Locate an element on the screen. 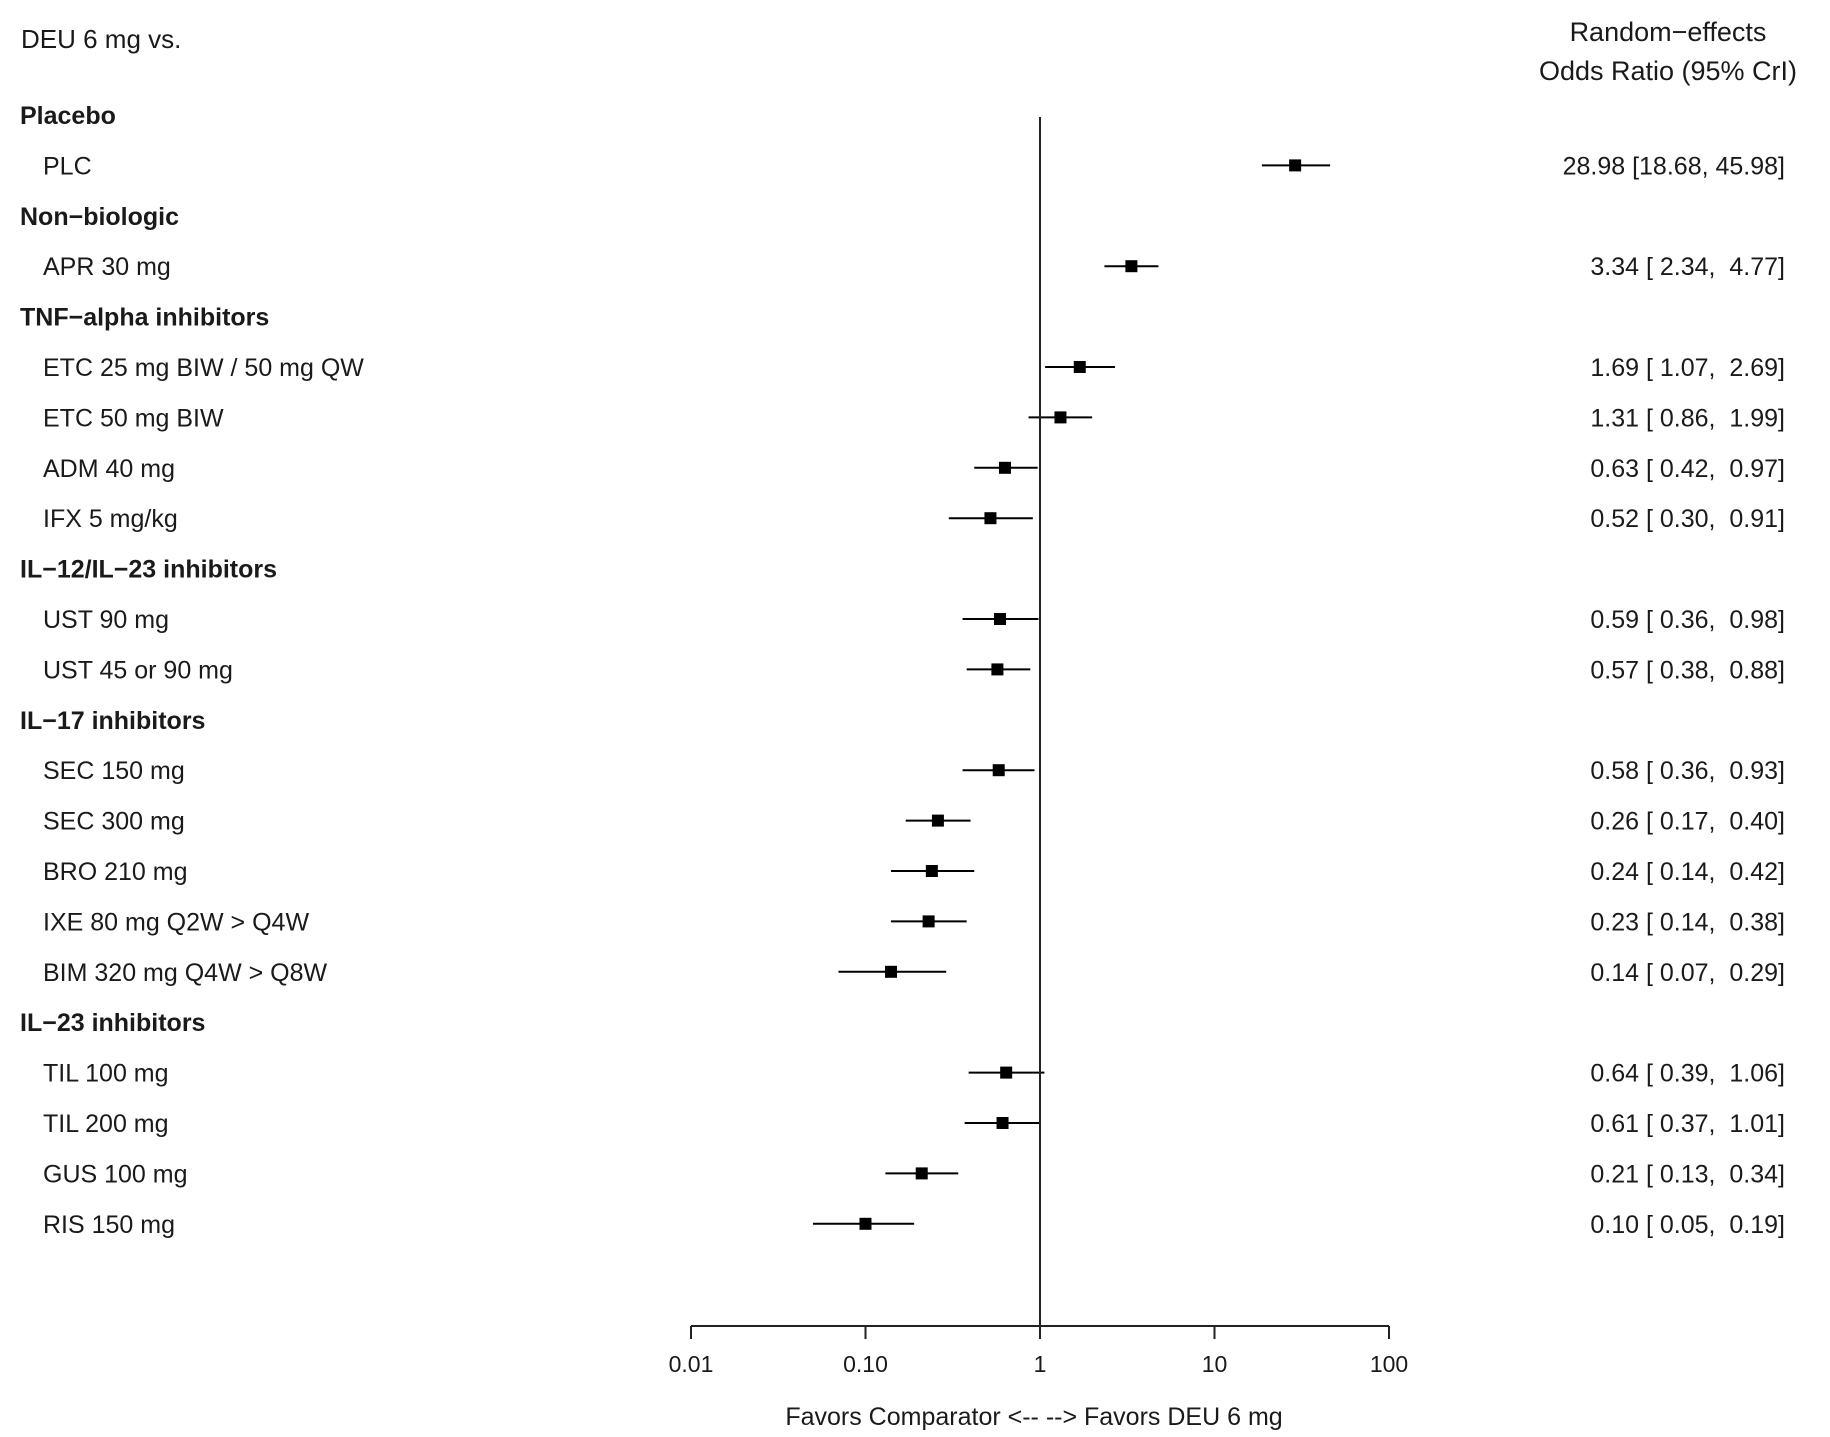 This screenshot has height=1437, width=1830. comparator-label: ETC 25 mg BIW / 50 mg QW is located at coordinates (203, 368).